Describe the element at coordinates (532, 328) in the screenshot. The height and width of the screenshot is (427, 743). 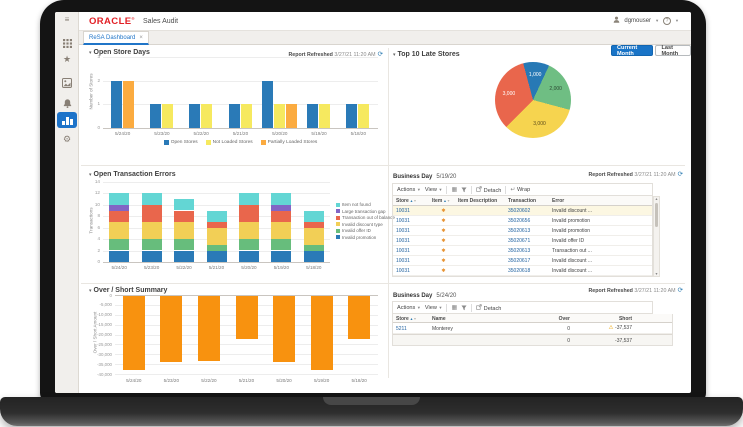
I see `table-row: 5211 Monterey 0 ⚠ -37,537` at that location.